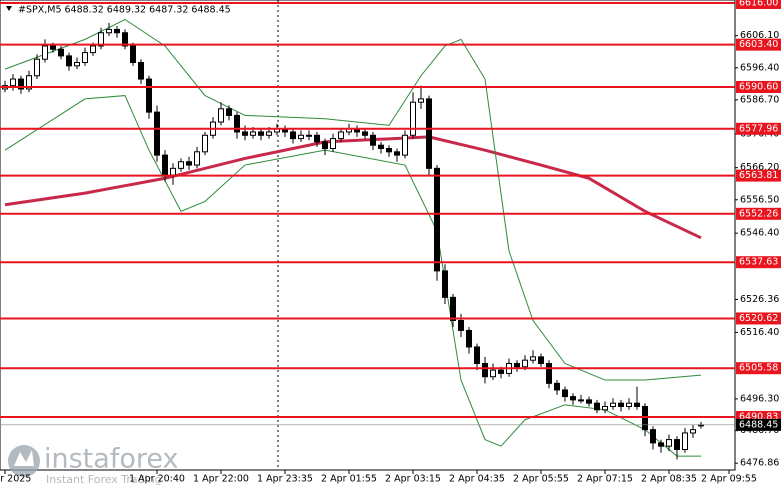 The image size is (781, 489). What do you see at coordinates (24, 458) in the screenshot?
I see `logo-mark` at bounding box center [24, 458].